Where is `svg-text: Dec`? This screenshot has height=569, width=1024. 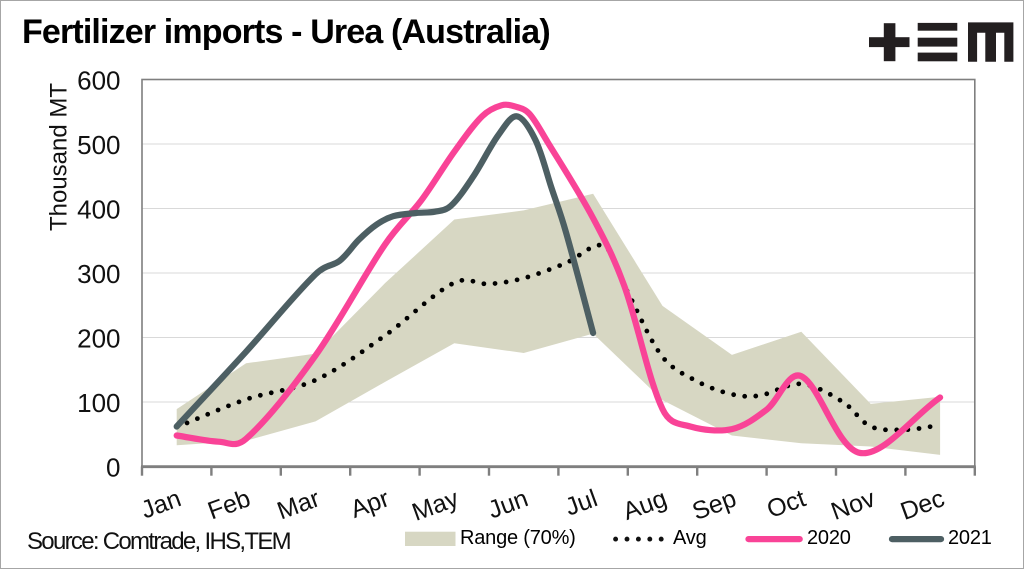
svg-text: Dec is located at coordinates (922, 505).